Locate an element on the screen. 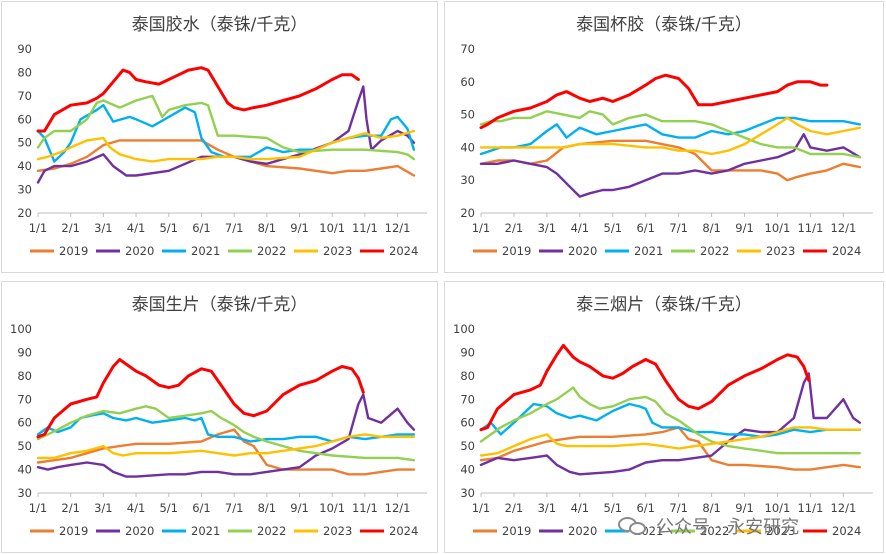 Image resolution: width=886 pixels, height=554 pixels. watermark: 公众号 · 永安研究 is located at coordinates (749, 526).